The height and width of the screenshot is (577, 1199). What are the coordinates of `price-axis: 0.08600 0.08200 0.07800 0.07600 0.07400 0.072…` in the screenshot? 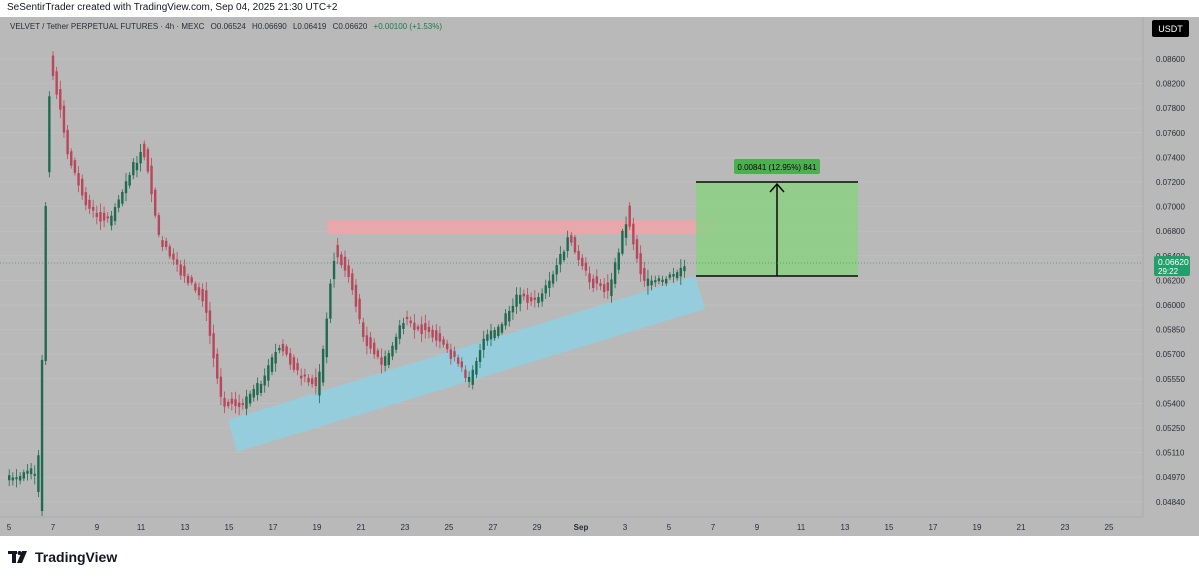 It's located at (1170, 281).